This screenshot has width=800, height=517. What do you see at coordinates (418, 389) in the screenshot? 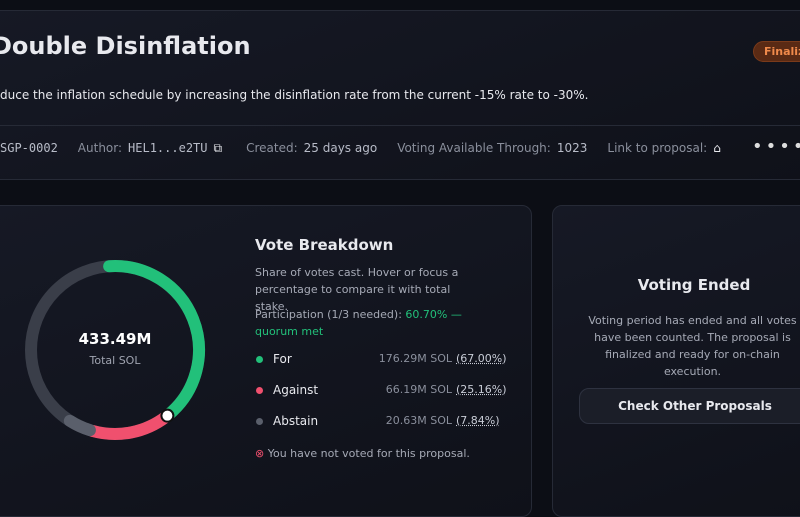
I see `vote-amount: 66.19M SOL` at bounding box center [418, 389].